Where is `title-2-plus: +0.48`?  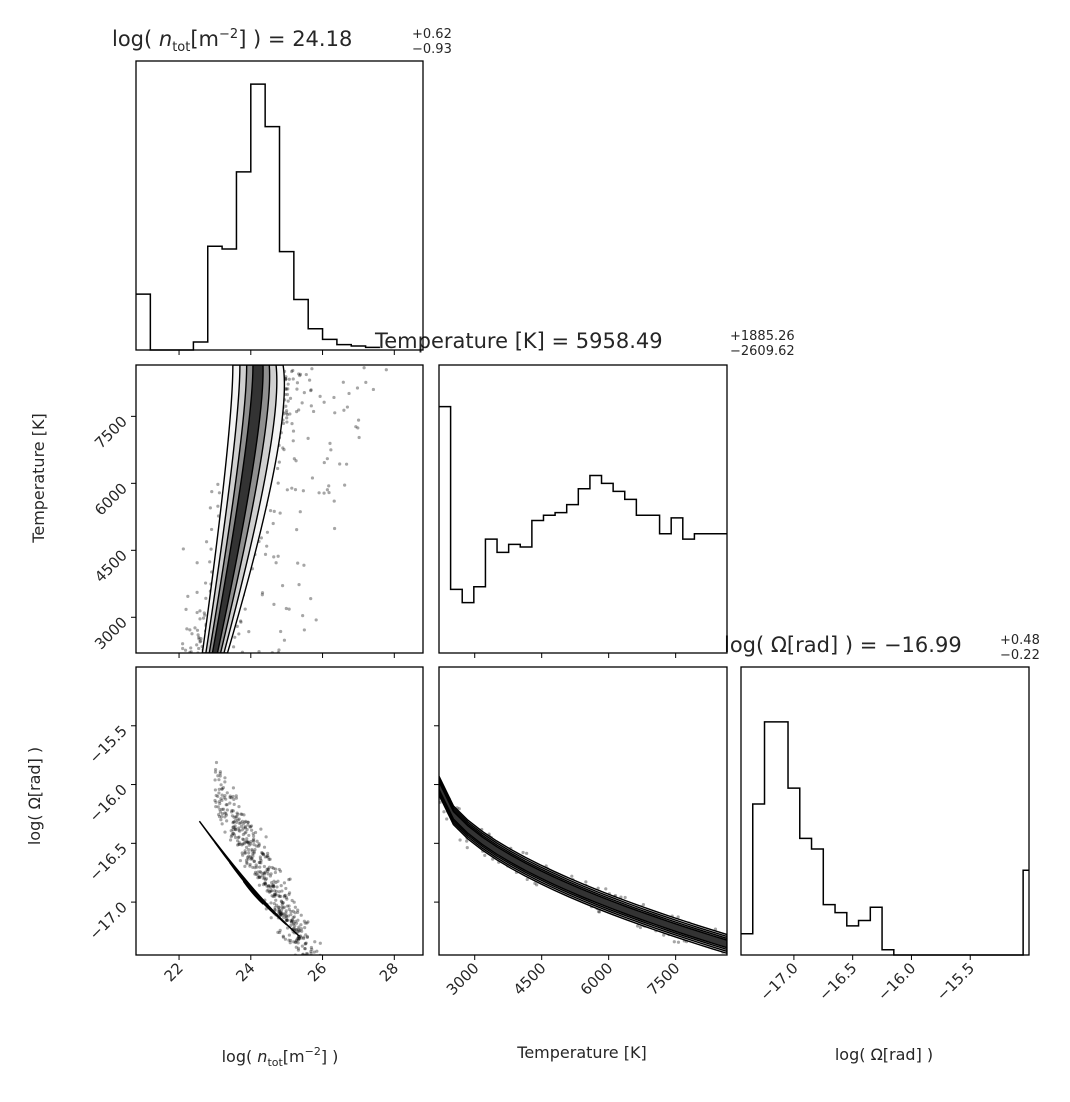
title-2-plus: +0.48 is located at coordinates (1020, 640).